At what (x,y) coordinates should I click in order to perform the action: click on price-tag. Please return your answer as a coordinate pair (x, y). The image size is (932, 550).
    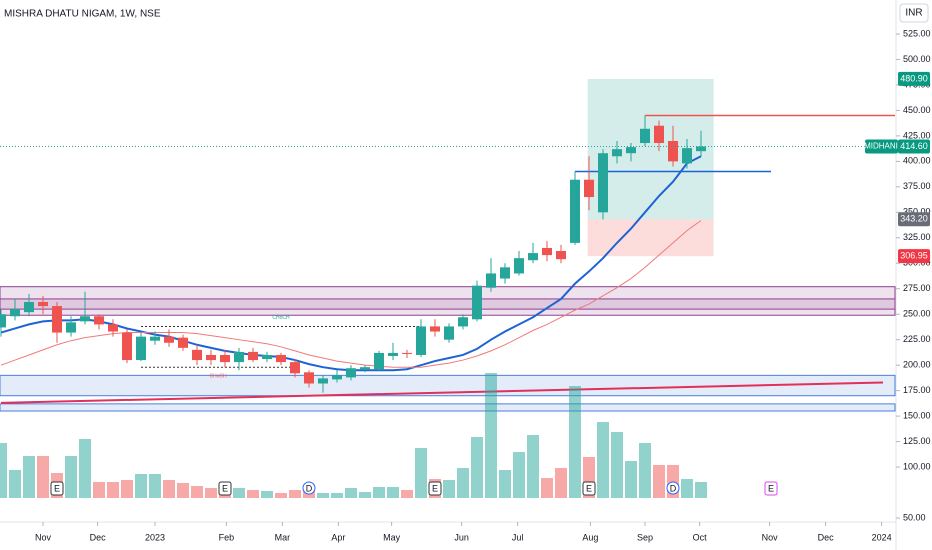
    Looking at the image, I should click on (914, 256).